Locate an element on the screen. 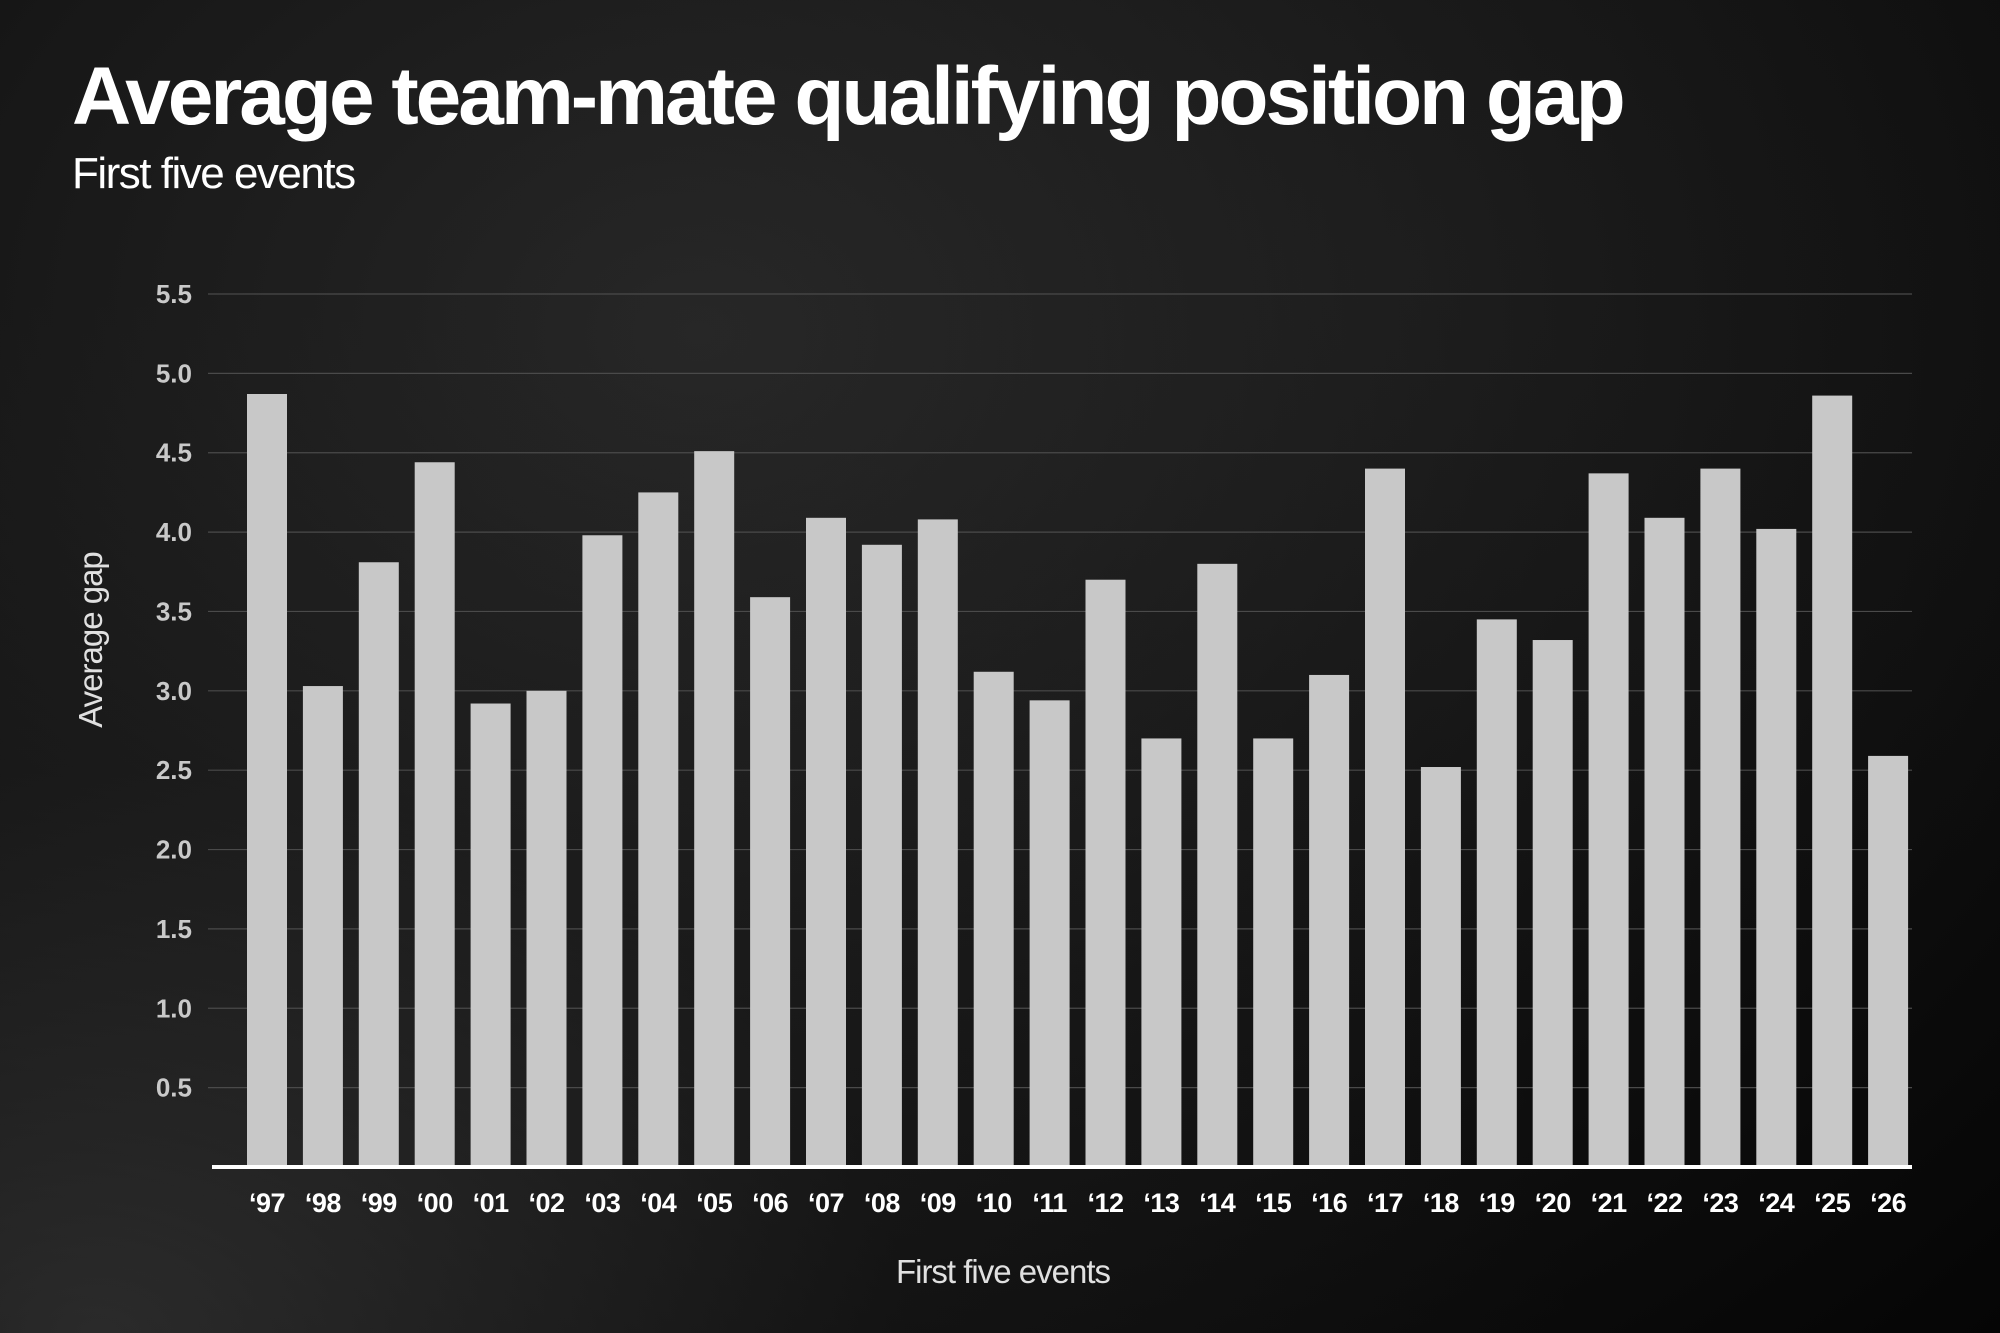 This screenshot has height=1333, width=2000. y-tick-label: 2.0 is located at coordinates (174, 850).